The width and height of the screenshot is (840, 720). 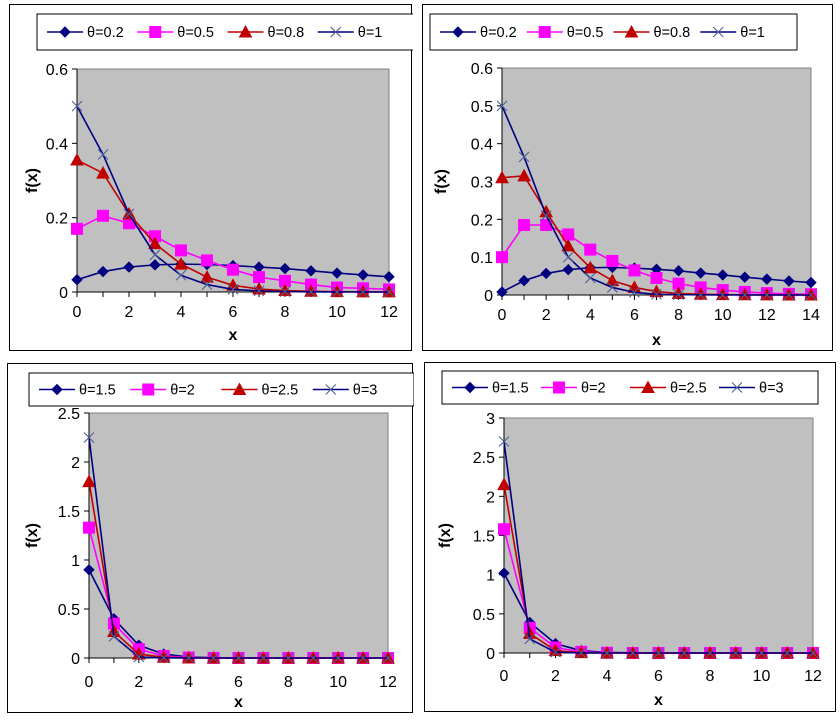 What do you see at coordinates (370, 33) in the screenshot?
I see `legend-label: θ=1` at bounding box center [370, 33].